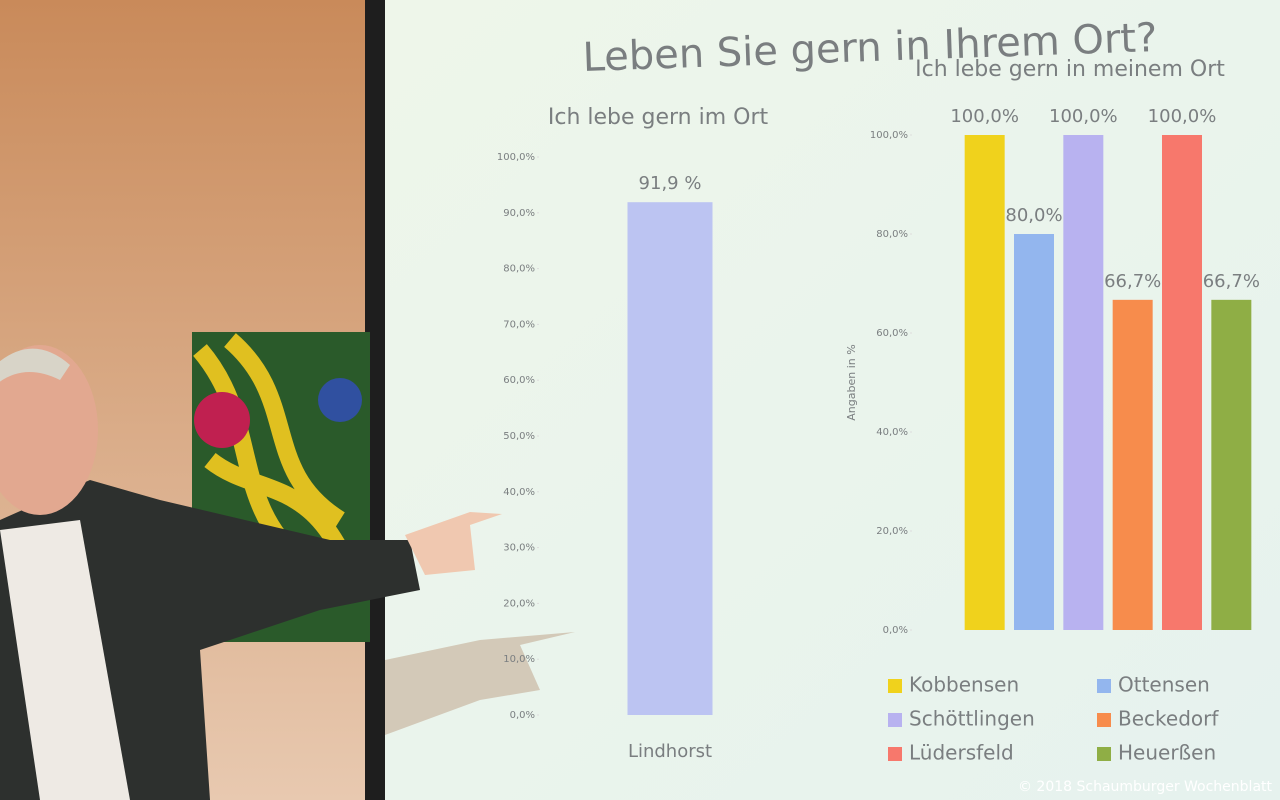  I want to click on value-label: 80,0%, so click(1033, 215).